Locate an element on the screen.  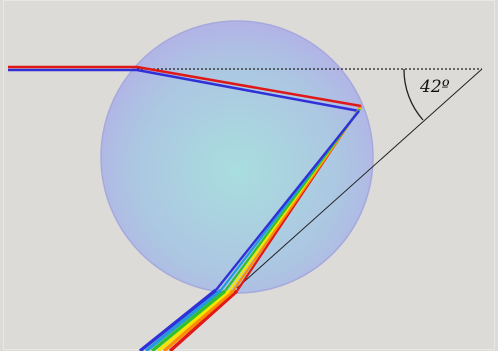
exit-ray-yellow is located at coordinates (193, 320).